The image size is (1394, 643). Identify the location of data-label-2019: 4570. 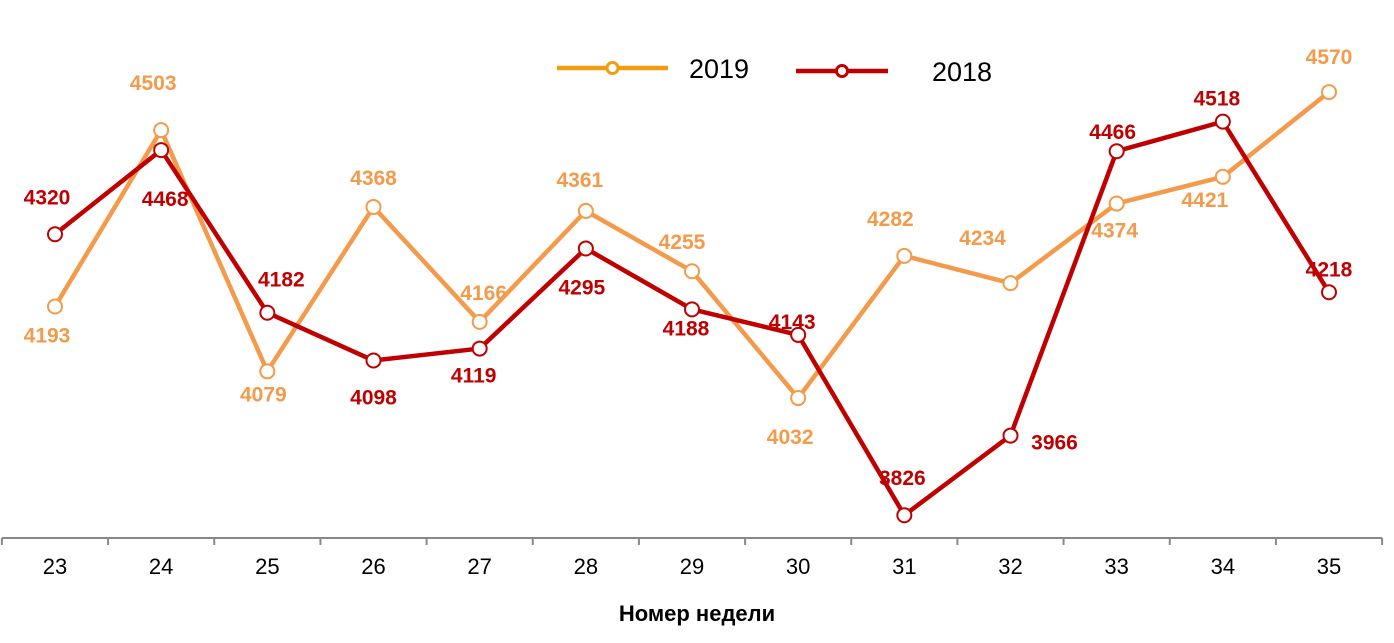
(1329, 57).